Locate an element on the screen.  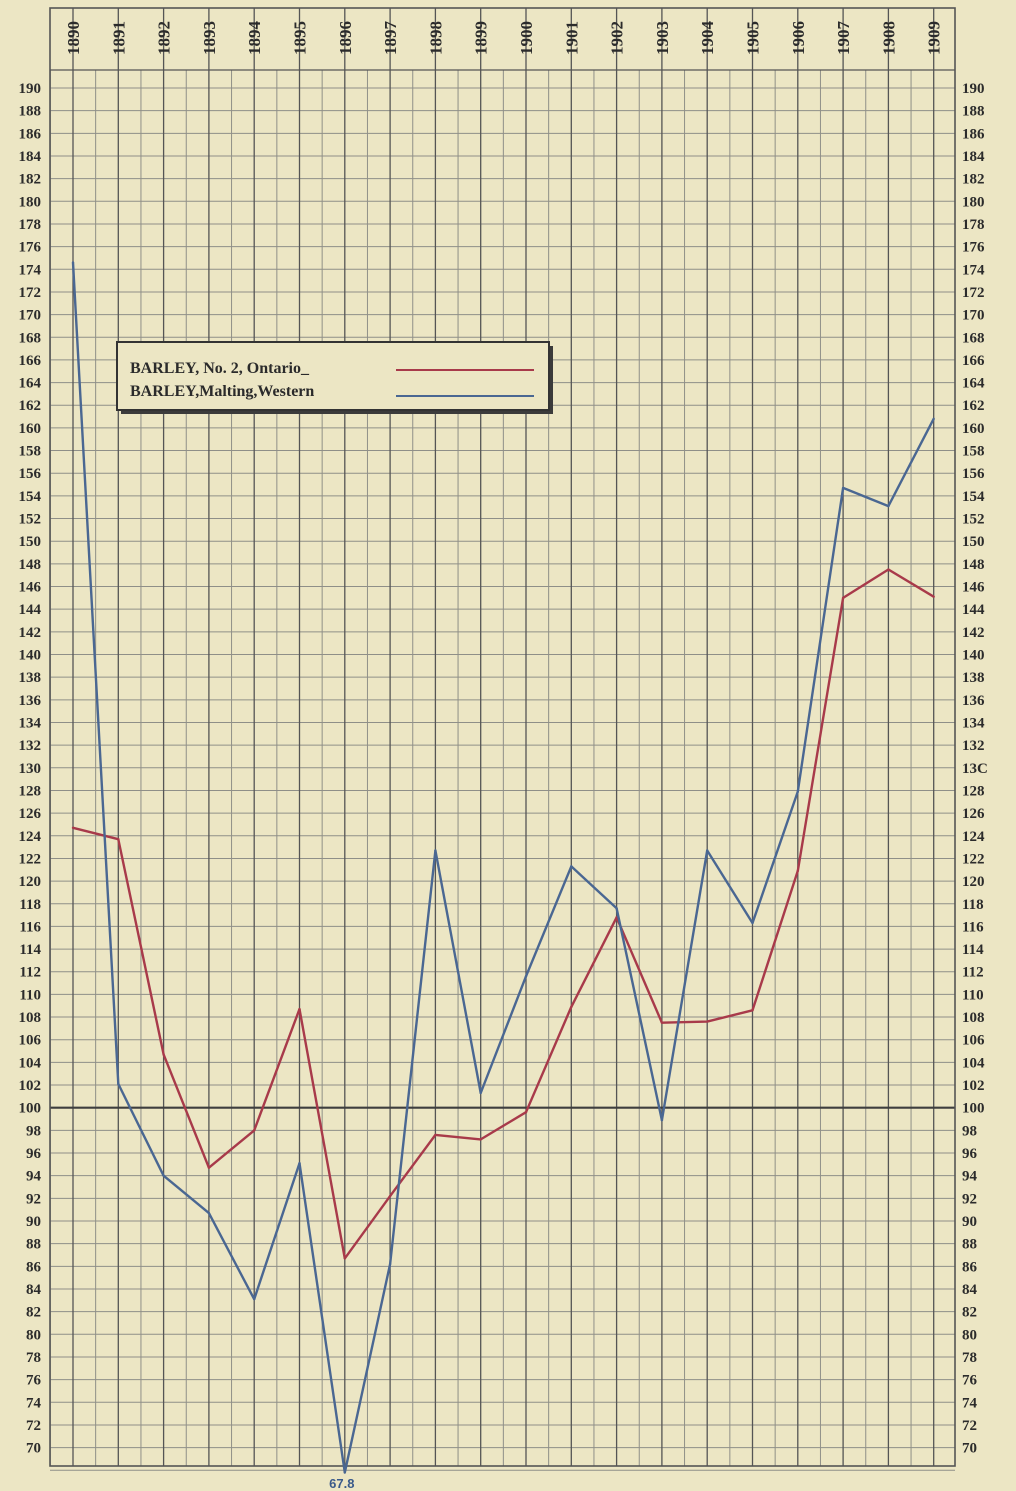
y-tick-label-right: 138 is located at coordinates (973, 678).